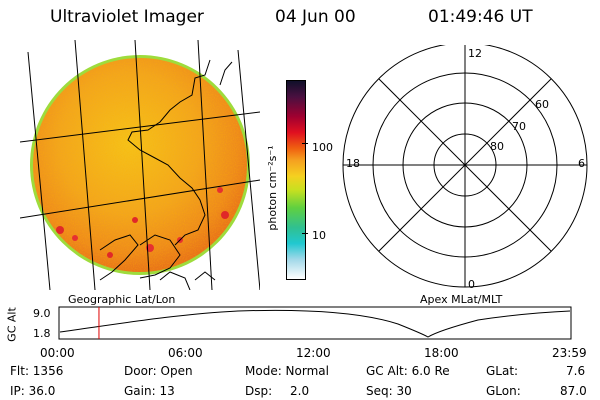 This screenshot has width=600, height=400. Describe the element at coordinates (581, 163) in the screenshot. I see `mlt-label-6: 6` at that location.